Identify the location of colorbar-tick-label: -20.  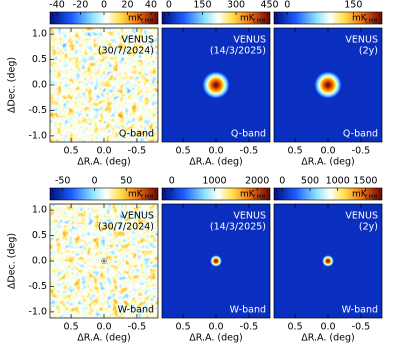
(81, 5).